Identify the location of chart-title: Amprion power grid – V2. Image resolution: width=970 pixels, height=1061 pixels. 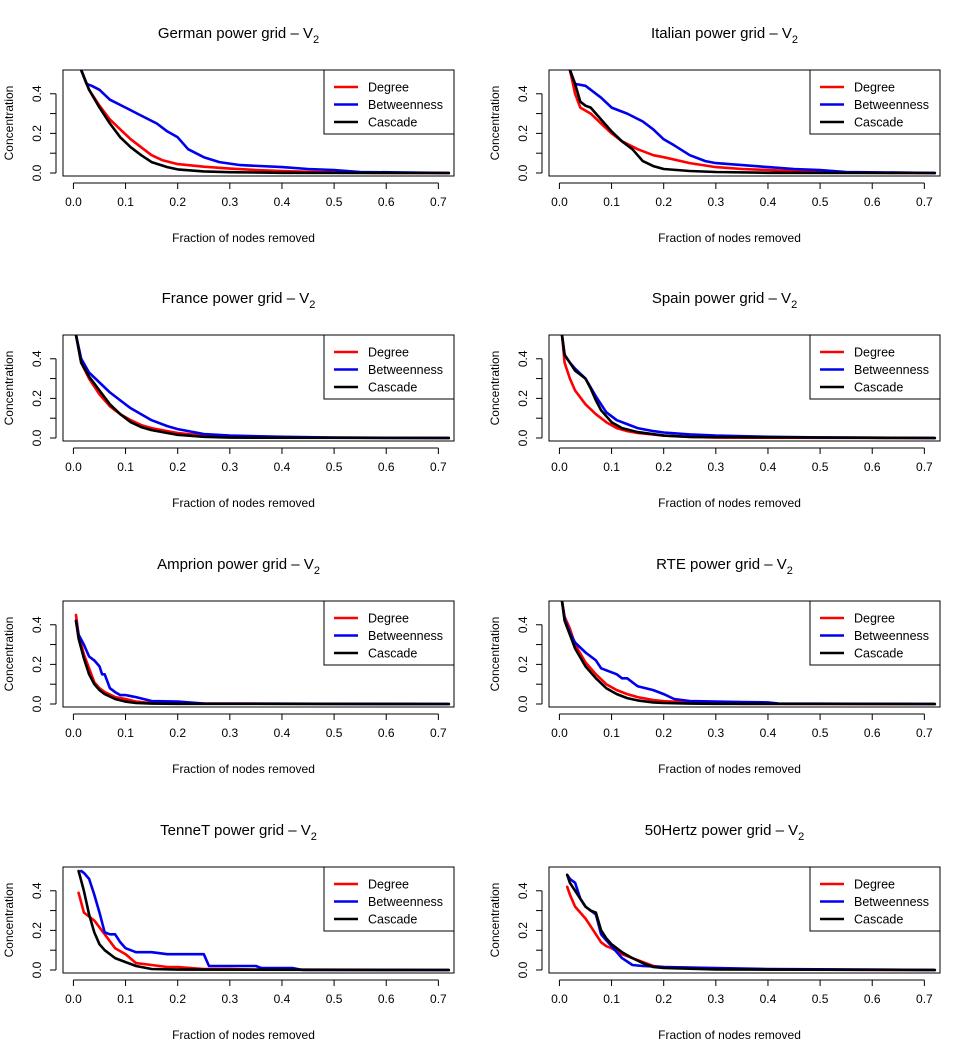
(238, 566).